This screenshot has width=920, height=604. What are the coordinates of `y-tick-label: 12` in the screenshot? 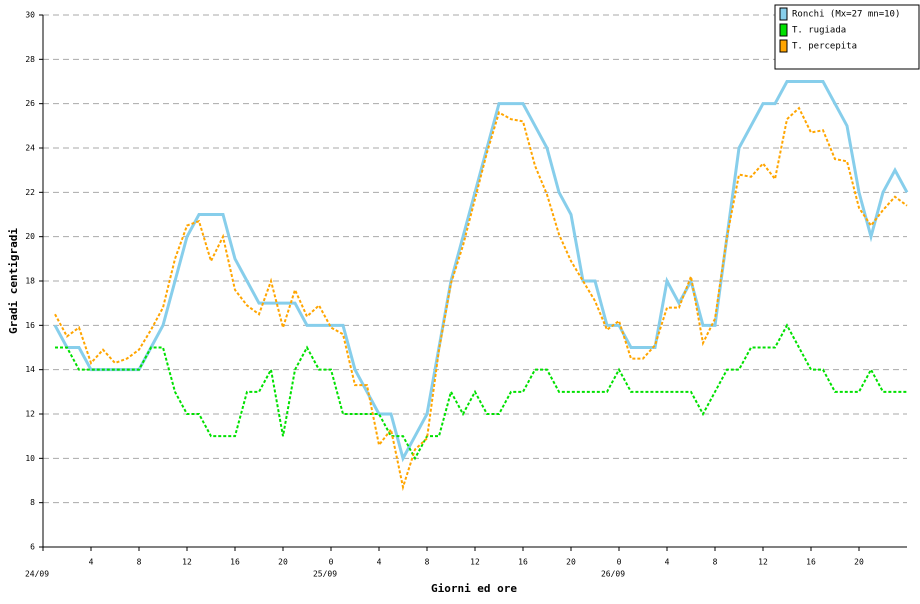 It's located at (30, 414).